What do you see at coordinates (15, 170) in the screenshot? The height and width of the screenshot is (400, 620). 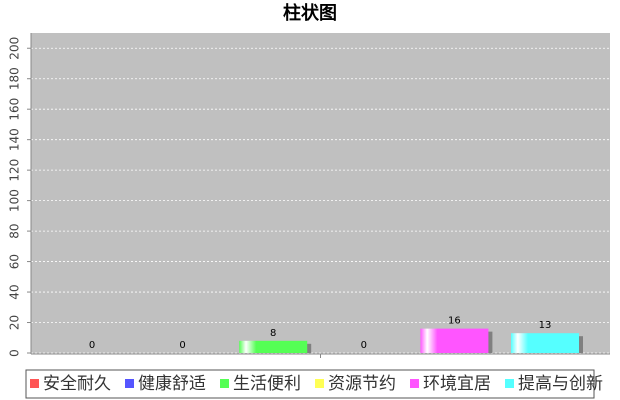 I see `y-tick-label: 120` at bounding box center [15, 170].